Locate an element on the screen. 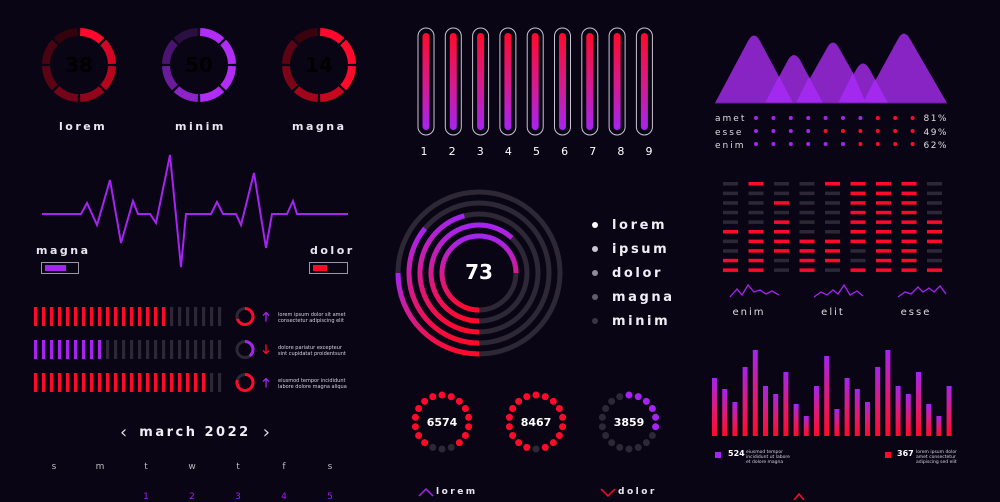 Image resolution: width=1000 pixels, height=502 pixels. dot-gauges: 6574 8467 3859 is located at coordinates (535, 444).